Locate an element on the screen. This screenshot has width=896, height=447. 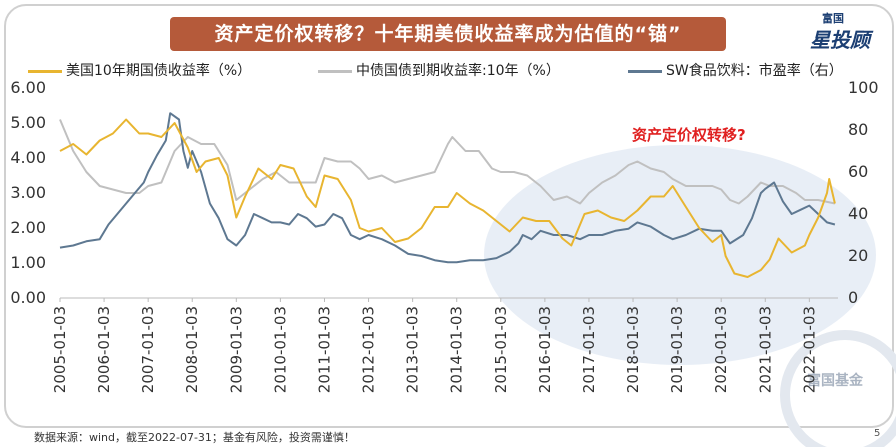
x-tick-label: 2011-01-03 is located at coordinates (324, 349).